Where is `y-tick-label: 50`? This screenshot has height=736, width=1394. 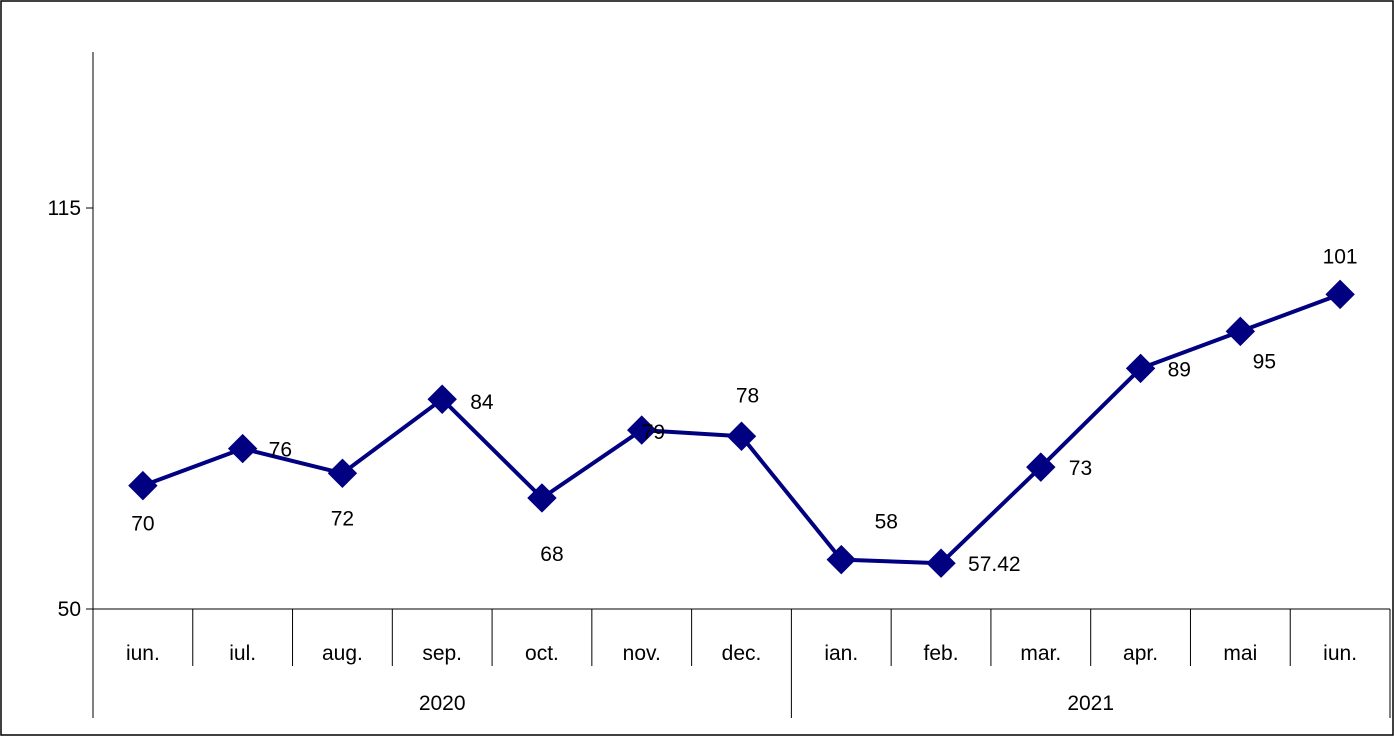 y-tick-label: 50 is located at coordinates (69, 609).